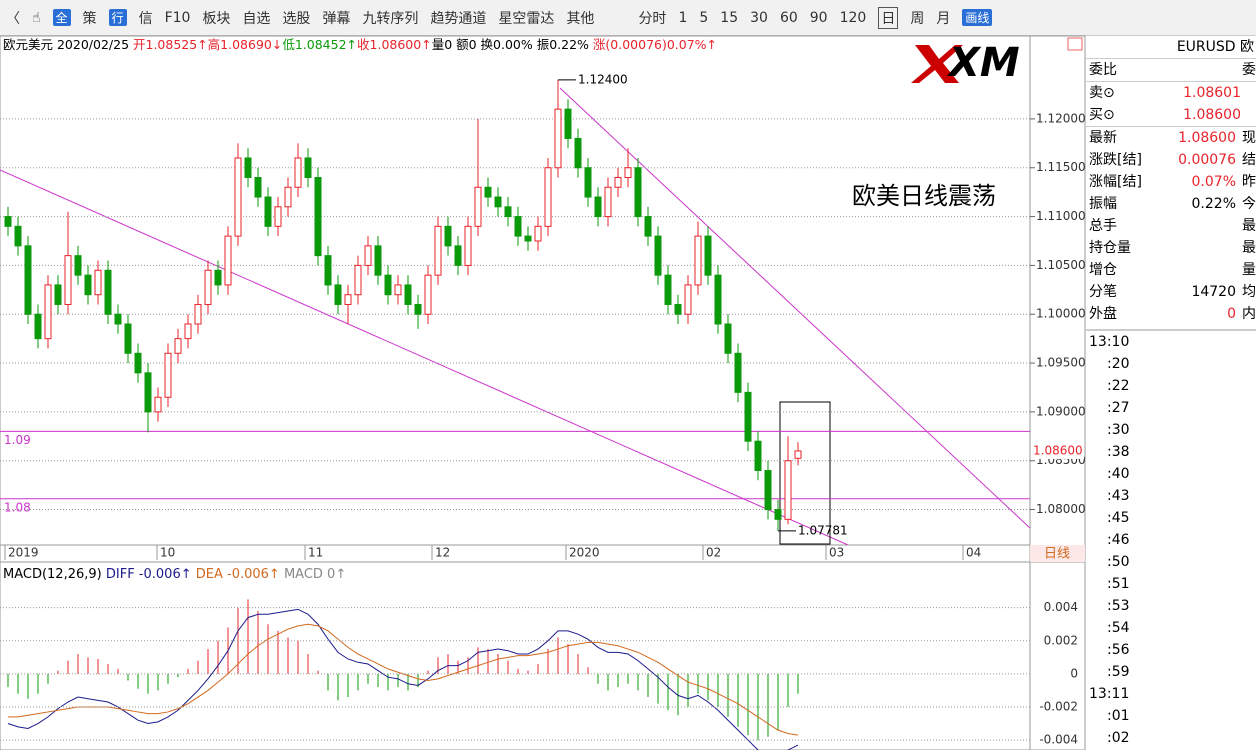 The height and width of the screenshot is (750, 1256). I want to click on toolbar-item: 行, so click(117, 17).